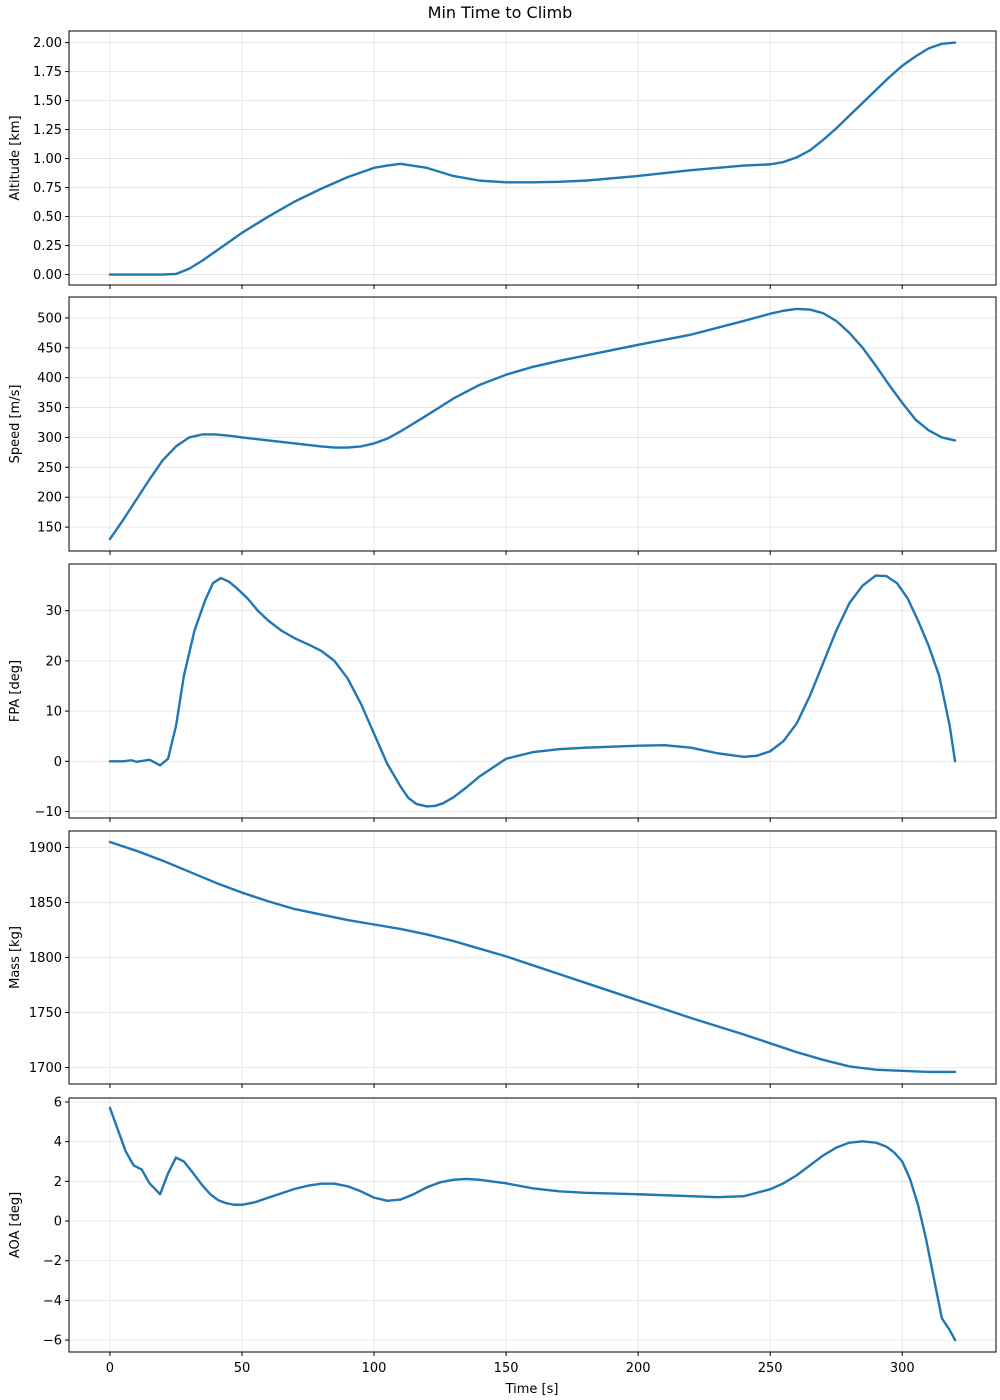 This screenshot has width=1000, height=1400. I want to click on x-tick-label: 0, so click(110, 1368).